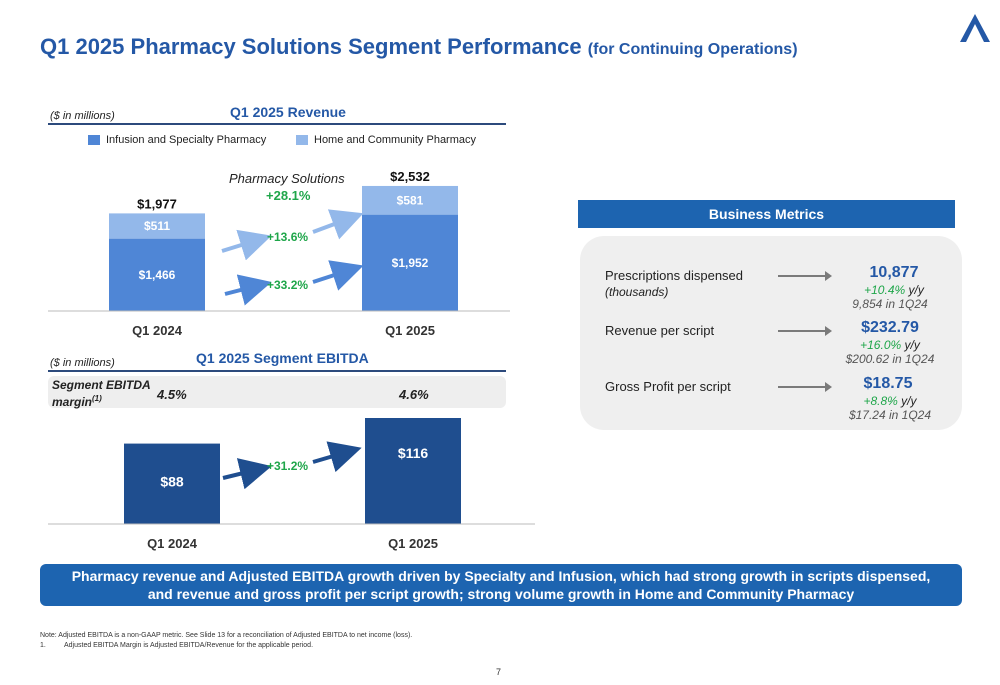 The width and height of the screenshot is (1000, 685). I want to click on metric-gross-profit-growth-suffix: y/y, so click(909, 401).